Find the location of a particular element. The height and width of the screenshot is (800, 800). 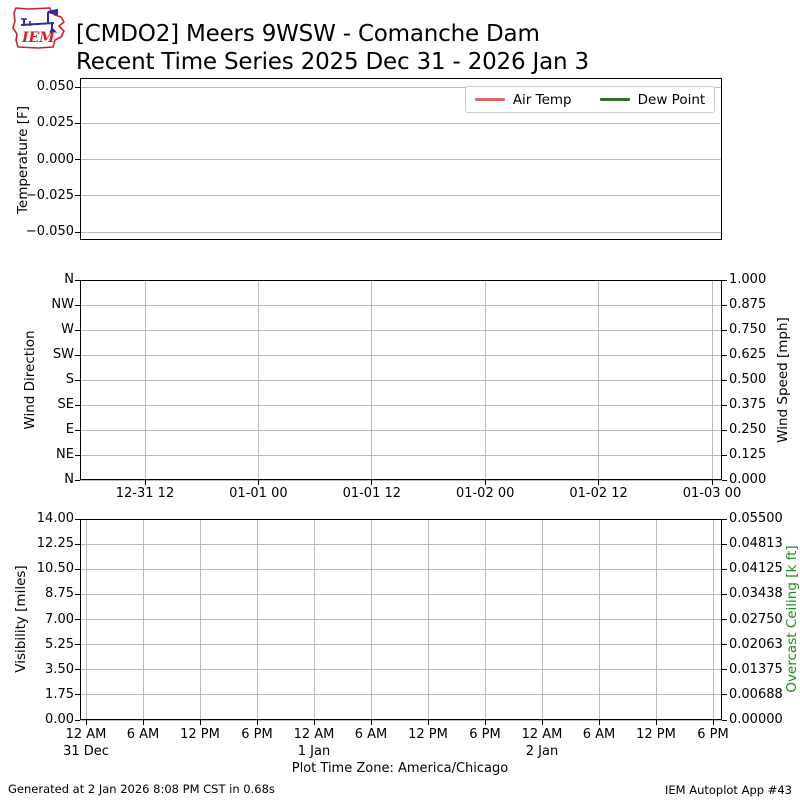

x-date-label: 31 Dec is located at coordinates (86, 751).